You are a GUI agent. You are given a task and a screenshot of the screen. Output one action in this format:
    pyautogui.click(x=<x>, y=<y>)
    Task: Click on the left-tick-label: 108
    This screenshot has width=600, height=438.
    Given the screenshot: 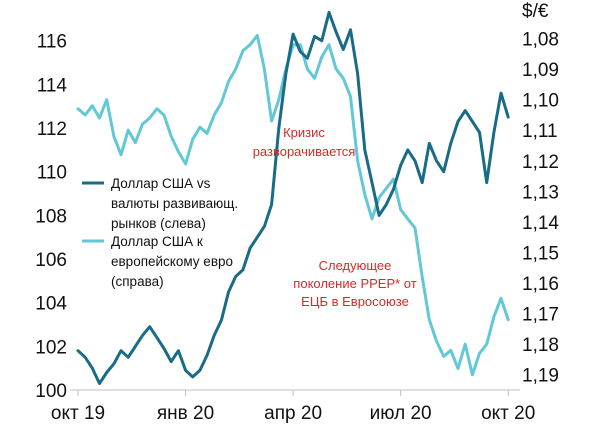 What is the action you would take?
    pyautogui.click(x=51, y=216)
    